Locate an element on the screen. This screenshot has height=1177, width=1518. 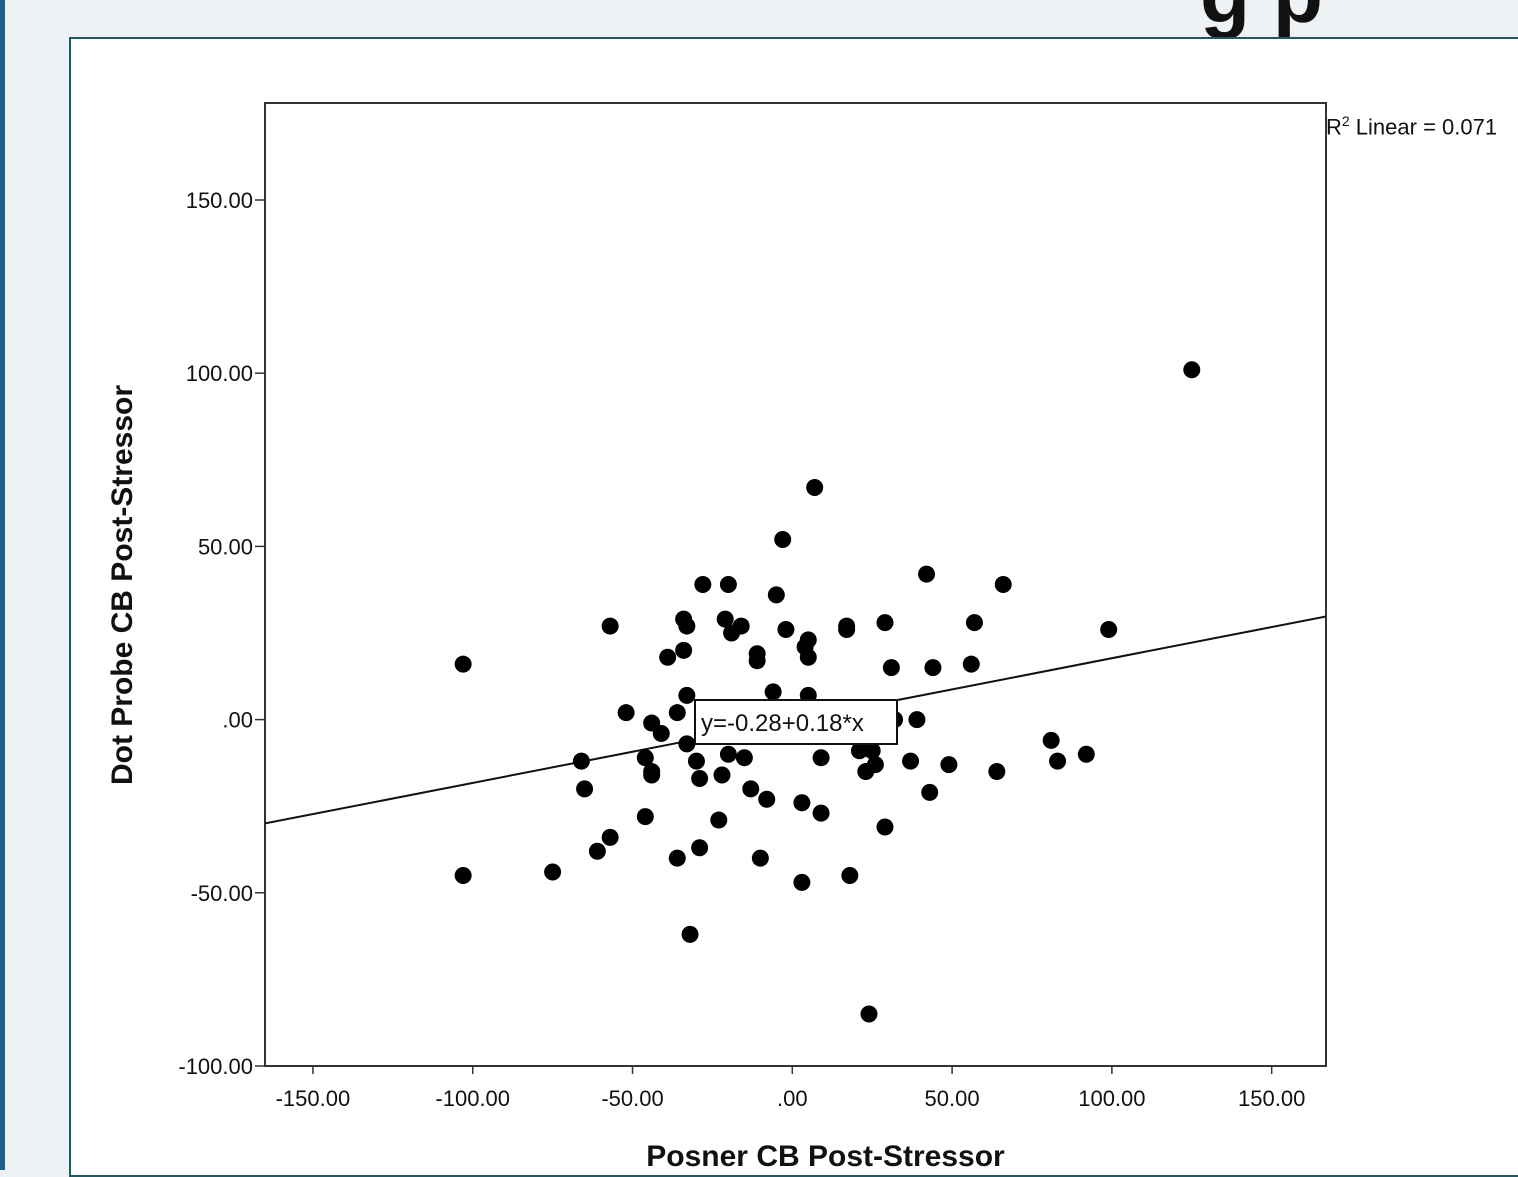
y-axis-label: Dot Probe CB Post-Stressor is located at coordinates (122, 585).